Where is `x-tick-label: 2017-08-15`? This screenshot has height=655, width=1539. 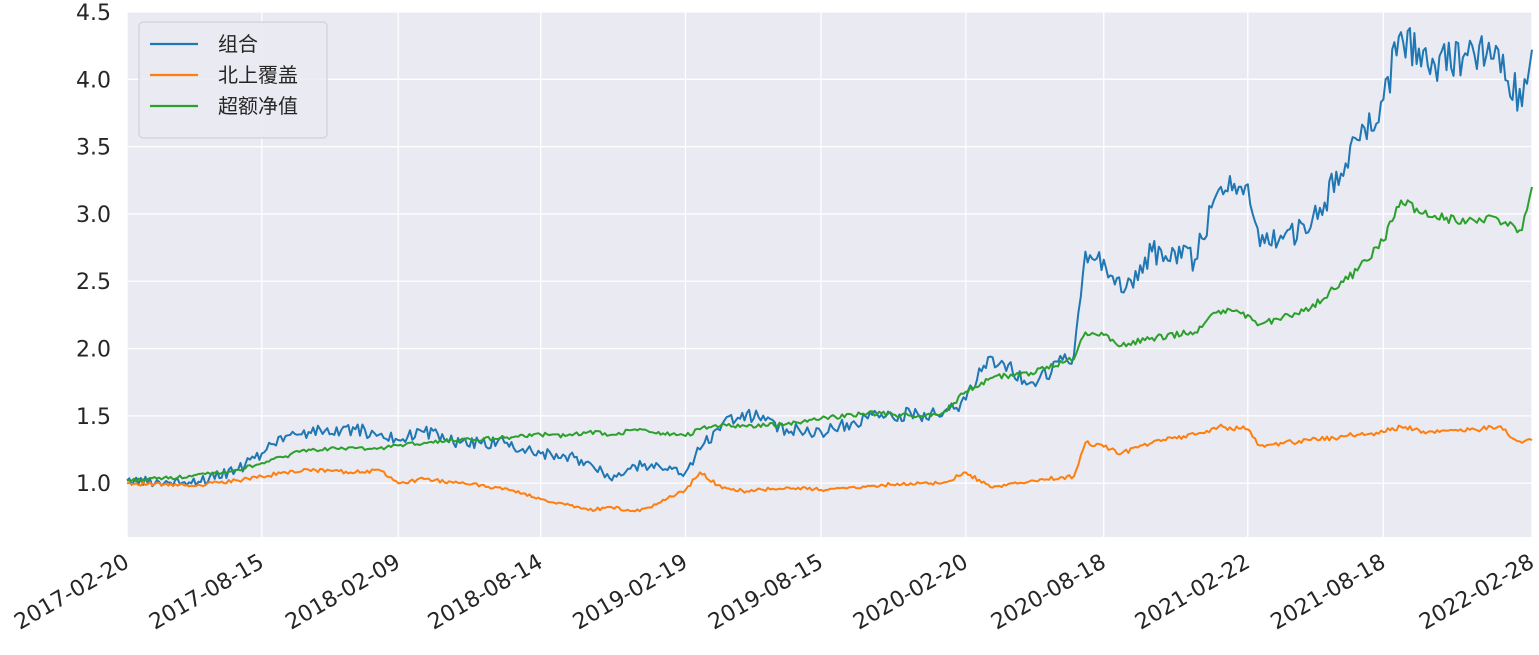 x-tick-label: 2017-08-15 is located at coordinates (206, 593).